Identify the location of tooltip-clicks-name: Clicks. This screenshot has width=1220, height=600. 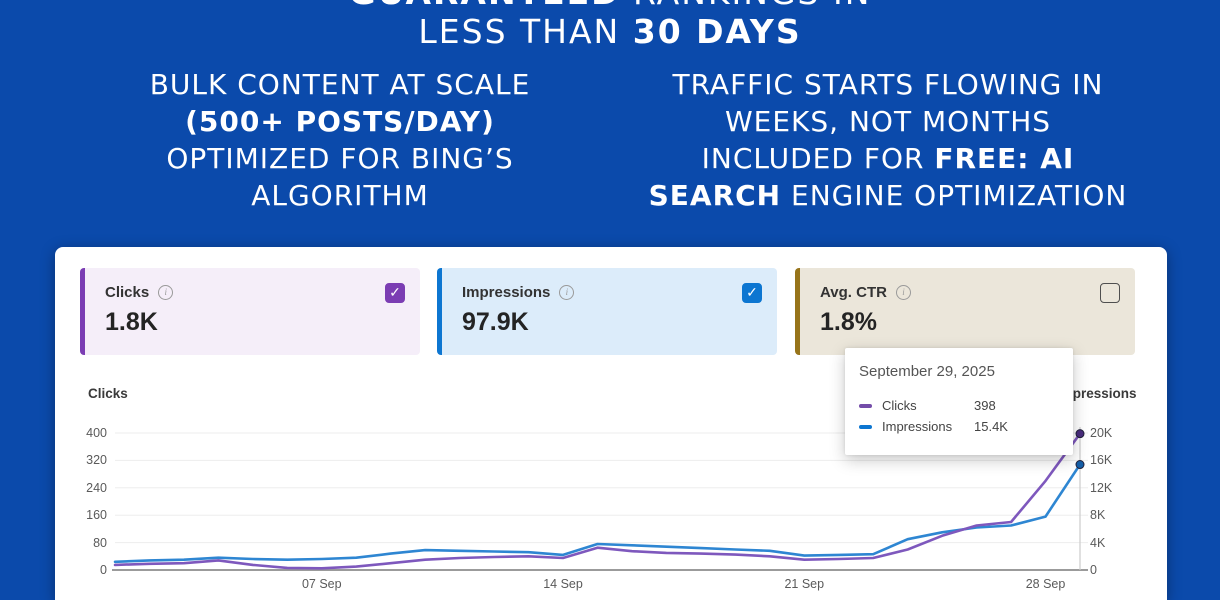
(899, 405).